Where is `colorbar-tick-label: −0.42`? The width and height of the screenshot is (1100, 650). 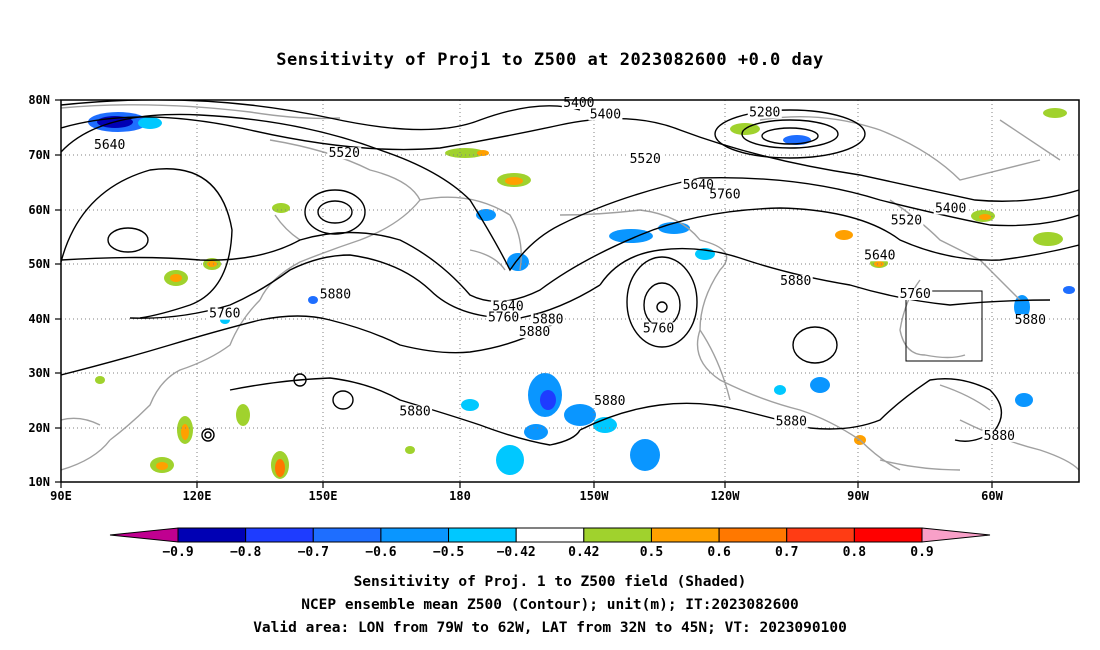 colorbar-tick-label: −0.42 is located at coordinates (516, 552).